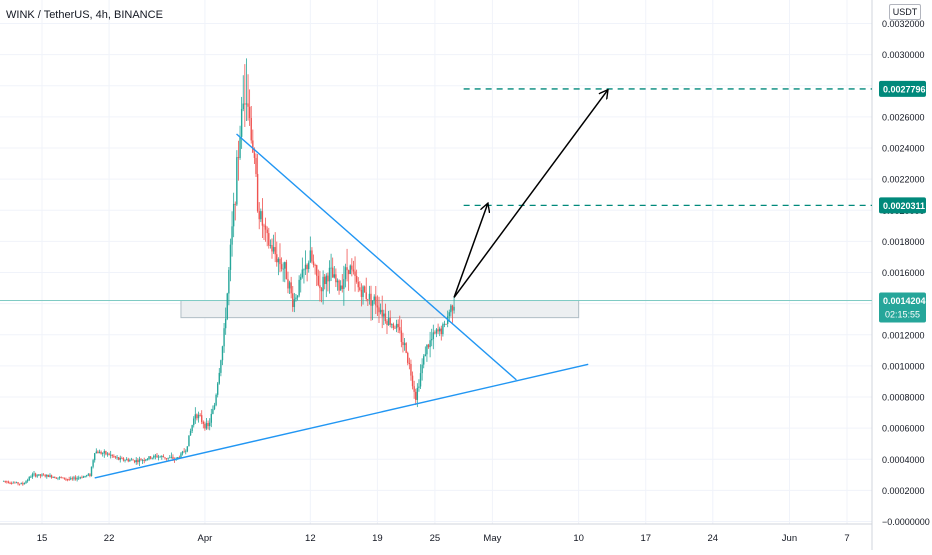 This screenshot has width=932, height=555. I want to click on resistance-trendline, so click(376, 257).